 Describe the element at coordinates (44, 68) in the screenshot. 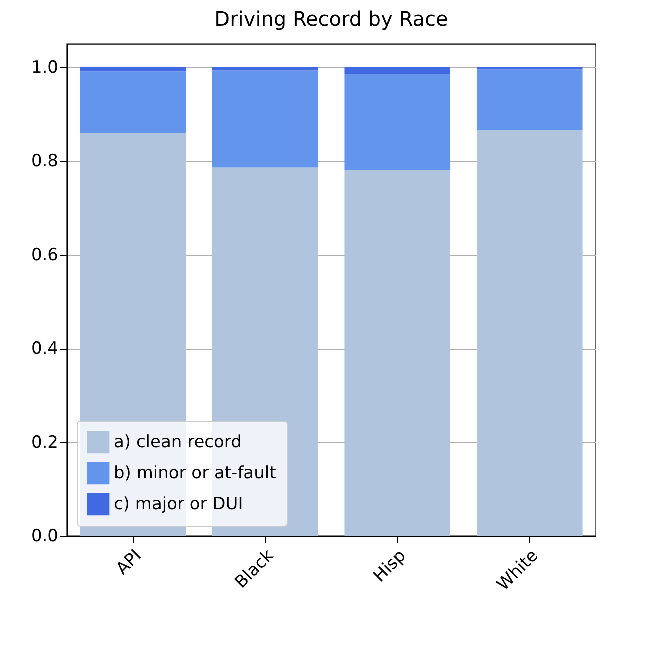

I see `y-tick-label: 1.0` at that location.